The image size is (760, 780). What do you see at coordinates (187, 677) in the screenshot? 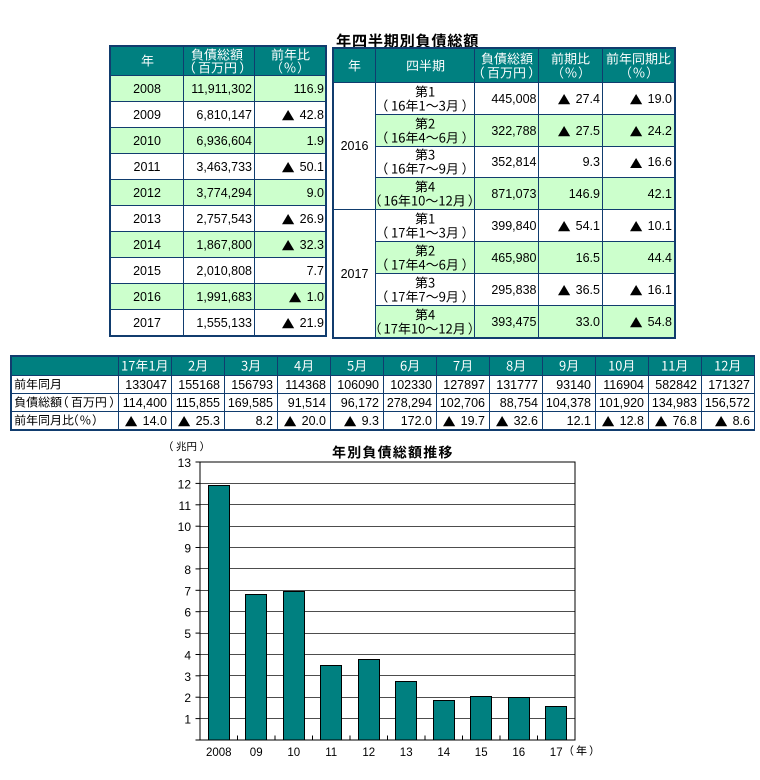
I see `svg-text: 3` at bounding box center [187, 677].